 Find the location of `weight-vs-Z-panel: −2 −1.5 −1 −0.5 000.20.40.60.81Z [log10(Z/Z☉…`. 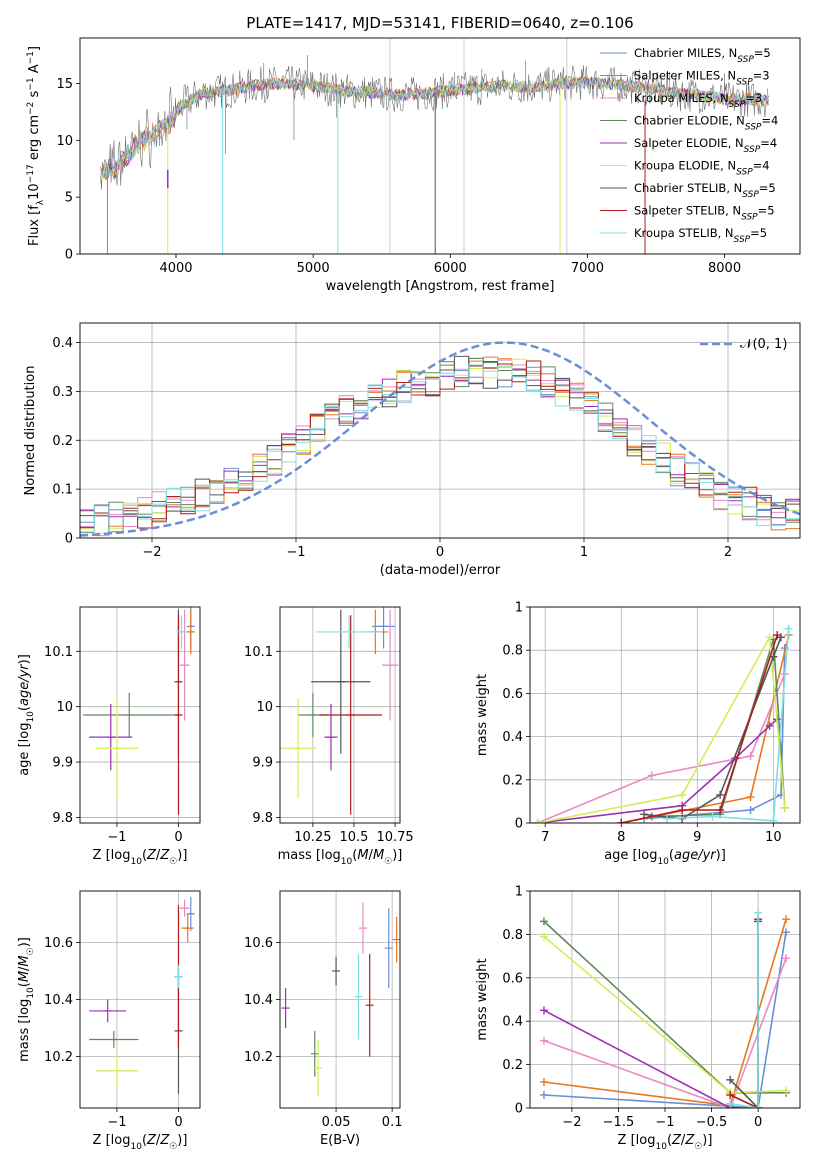

weight-vs-Z-panel: −2 −1.5 −1 −0.5 000.20.40.60.81Z [log10(Z/Z☉… is located at coordinates (638, 1018).